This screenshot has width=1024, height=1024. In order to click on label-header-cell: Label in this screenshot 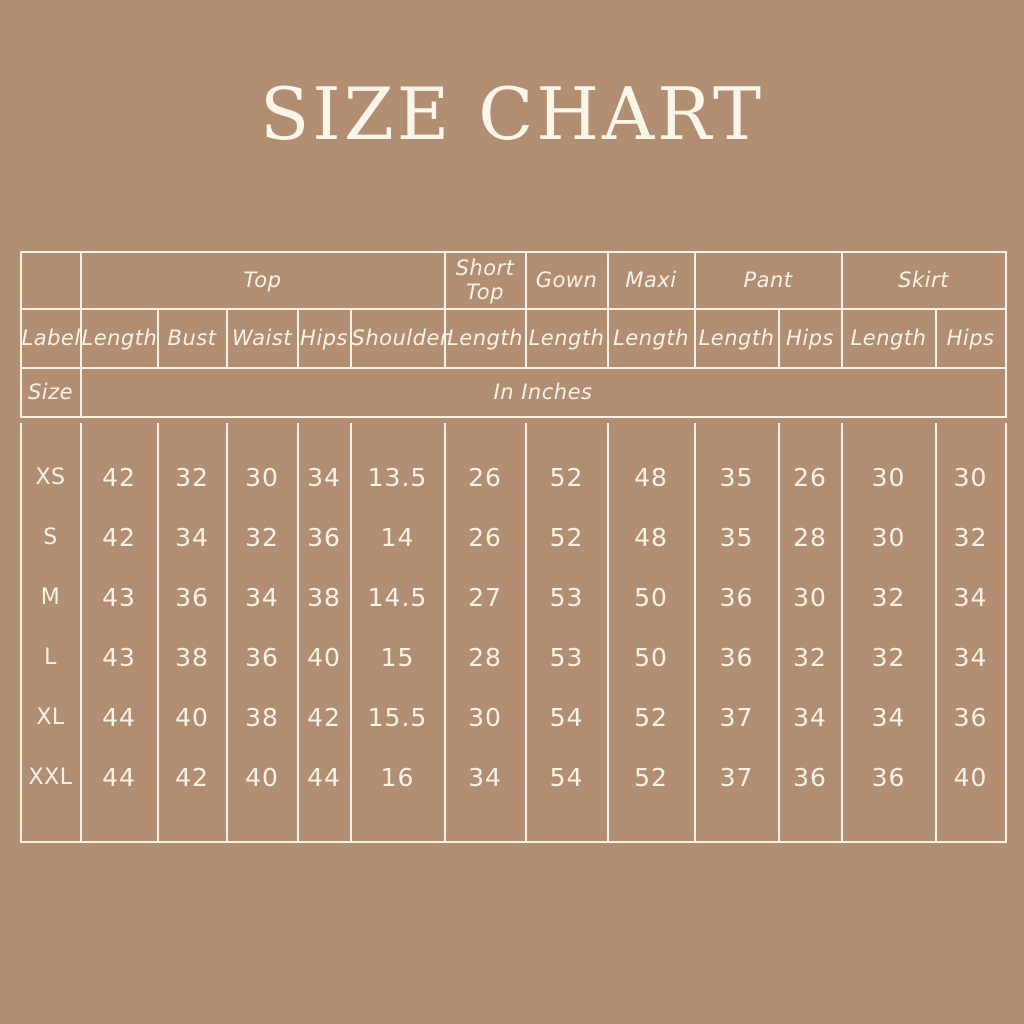, I will do `click(50, 338)`.